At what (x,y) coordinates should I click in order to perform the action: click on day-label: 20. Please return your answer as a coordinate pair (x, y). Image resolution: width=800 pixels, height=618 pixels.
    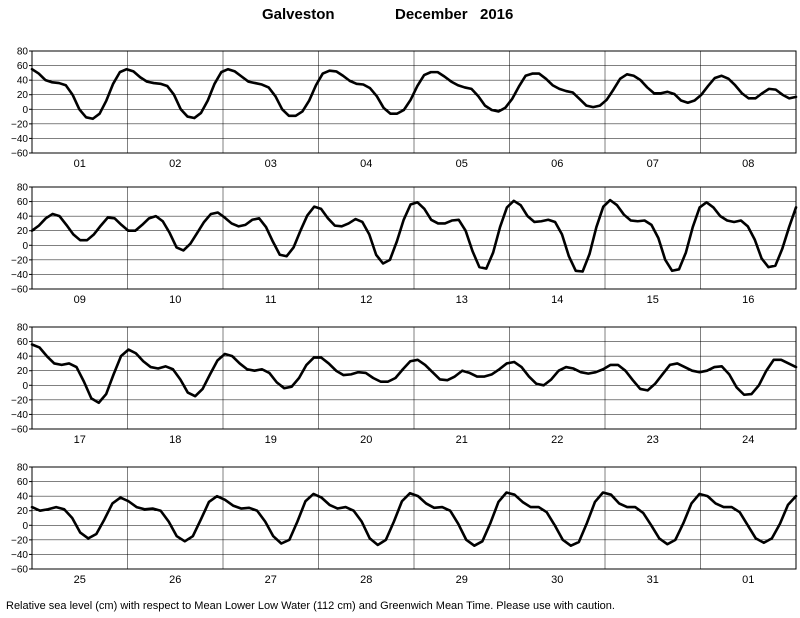
    Looking at the image, I should click on (366, 440).